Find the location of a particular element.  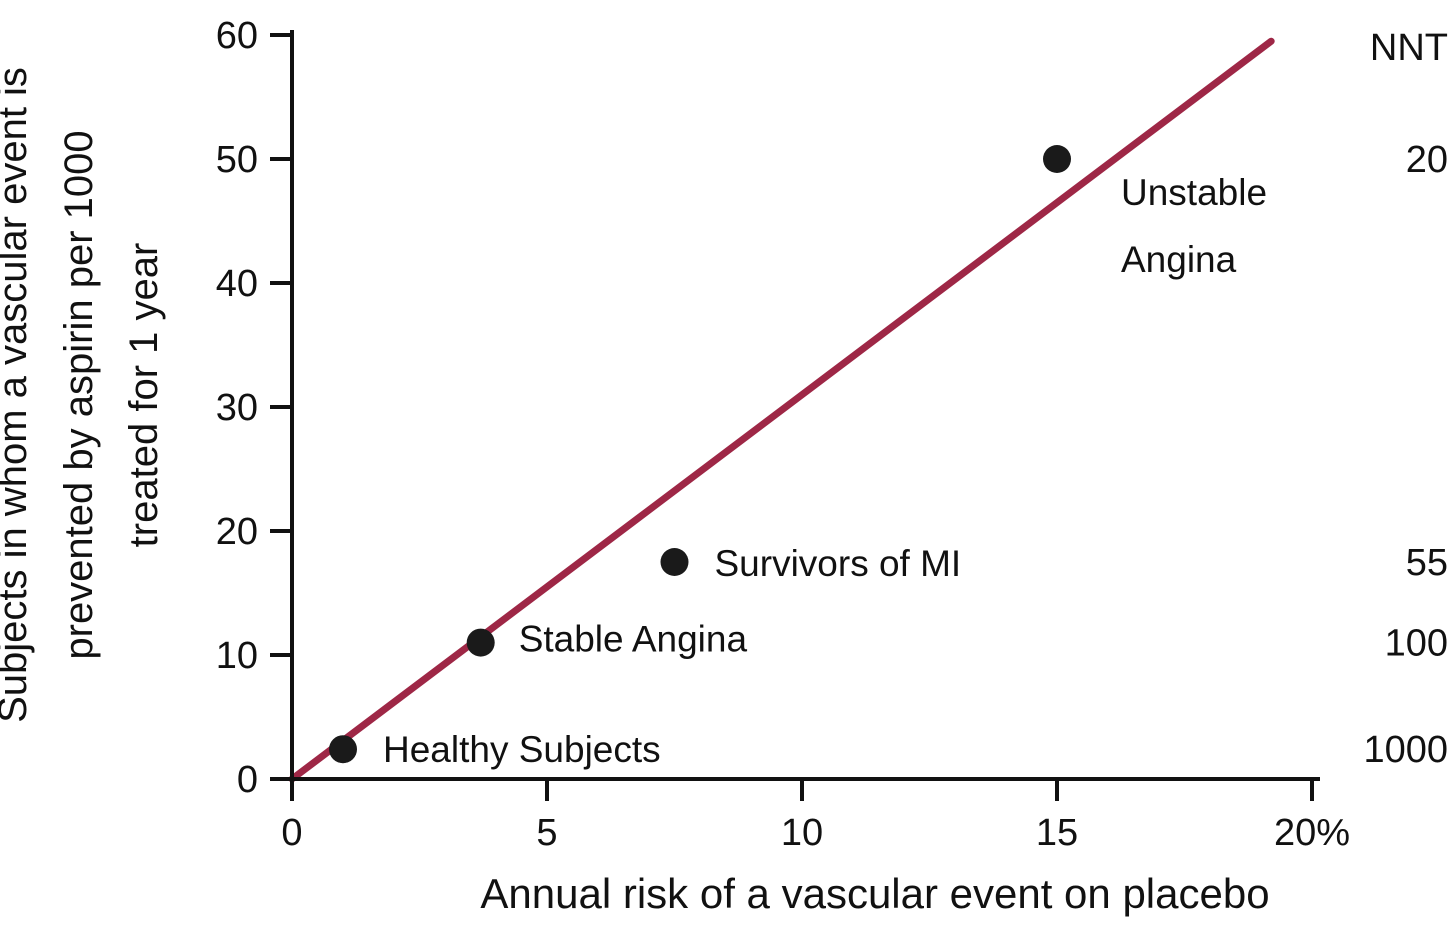

y-tick-label: 10 is located at coordinates (237, 656).